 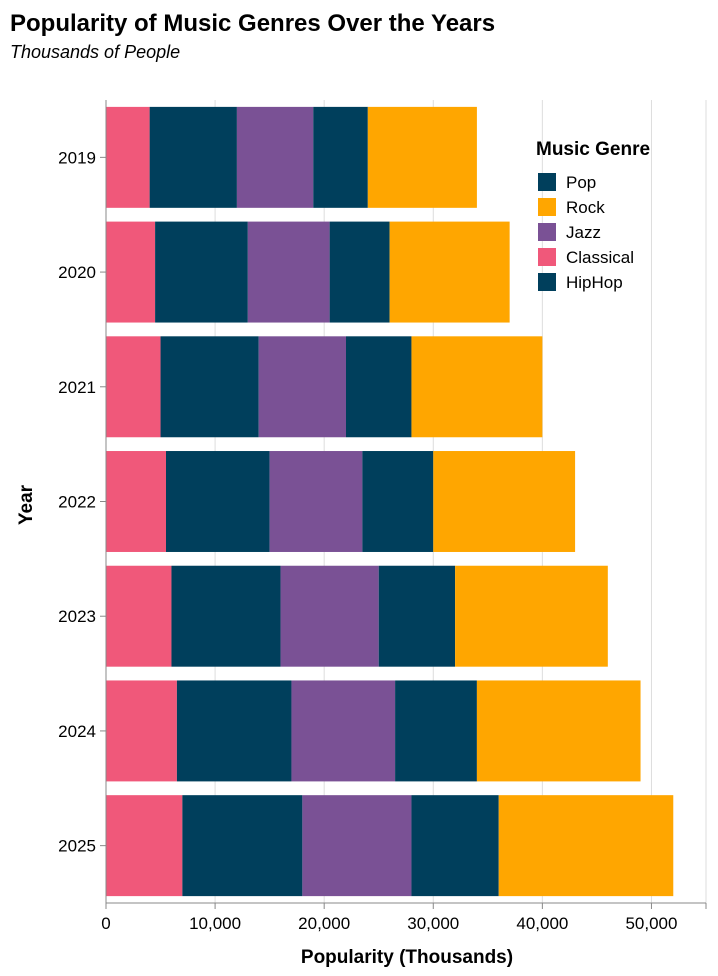 What do you see at coordinates (504, 501) in the screenshot?
I see `bar-rock-2022` at bounding box center [504, 501].